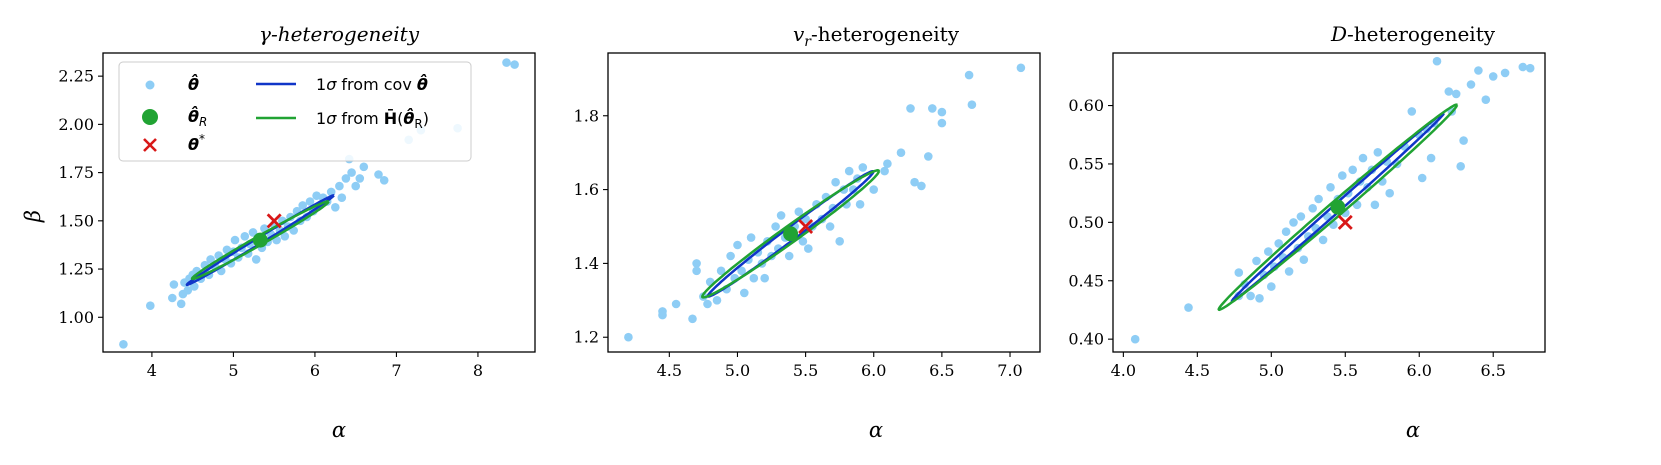 The height and width of the screenshot is (465, 1661). What do you see at coordinates (1197, 370) in the screenshot?
I see `x-tick-label: 4.5` at bounding box center [1197, 370].